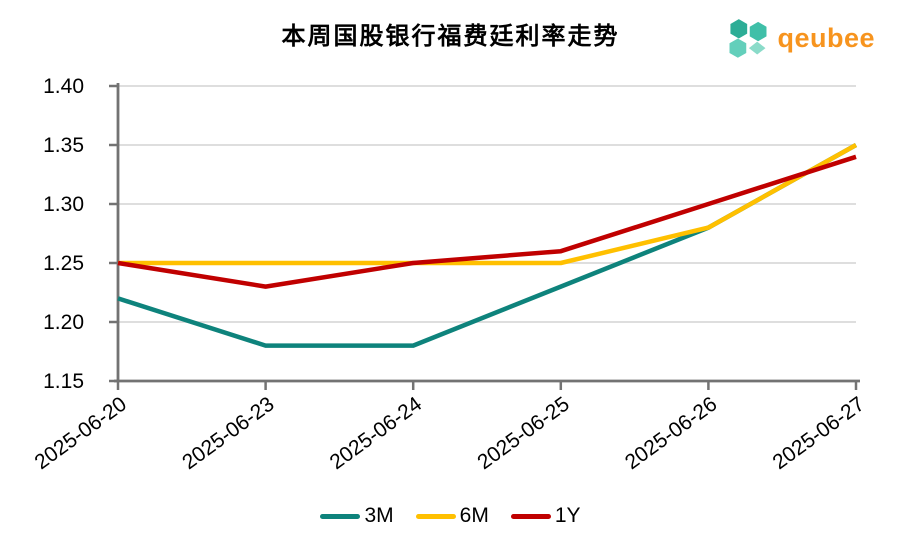  I want to click on legend-item-1Y: 1Y, so click(545, 516).